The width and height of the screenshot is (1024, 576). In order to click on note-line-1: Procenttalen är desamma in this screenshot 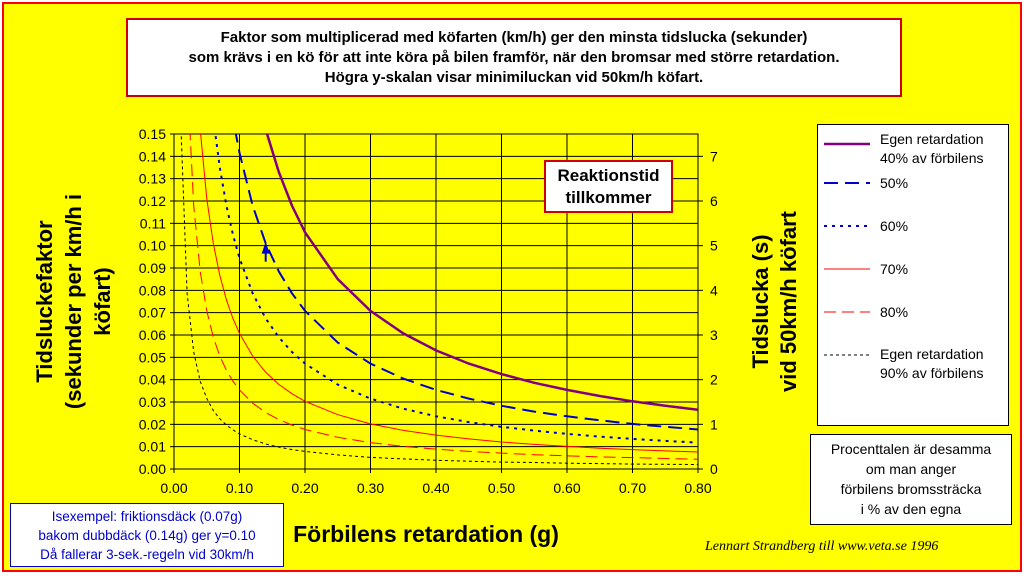, I will do `click(911, 449)`.